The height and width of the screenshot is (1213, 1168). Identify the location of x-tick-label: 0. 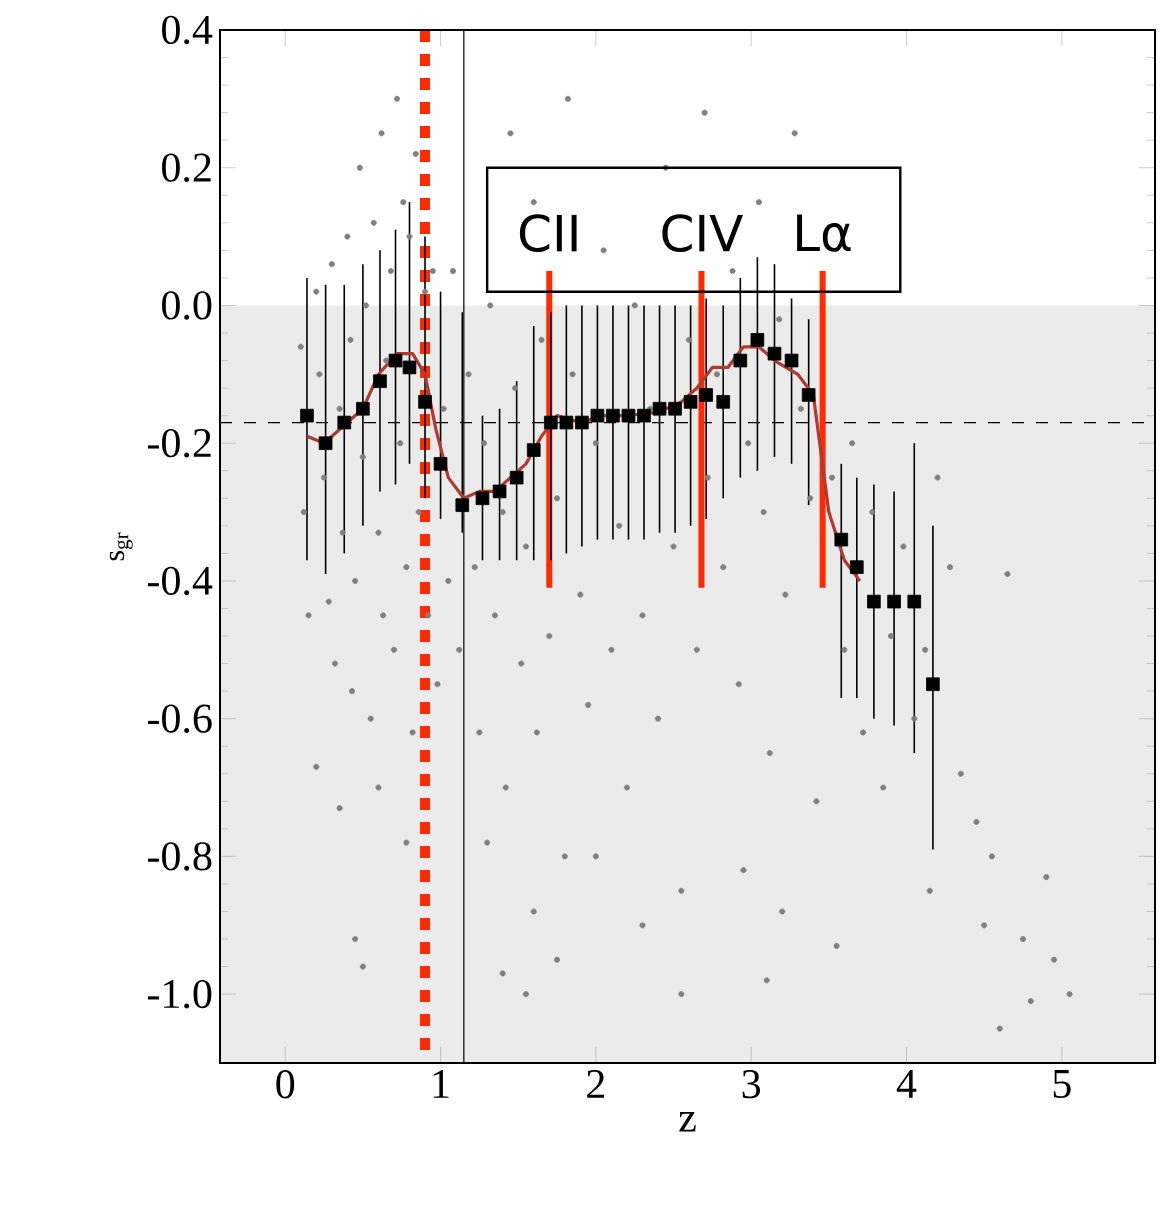
(285, 1084).